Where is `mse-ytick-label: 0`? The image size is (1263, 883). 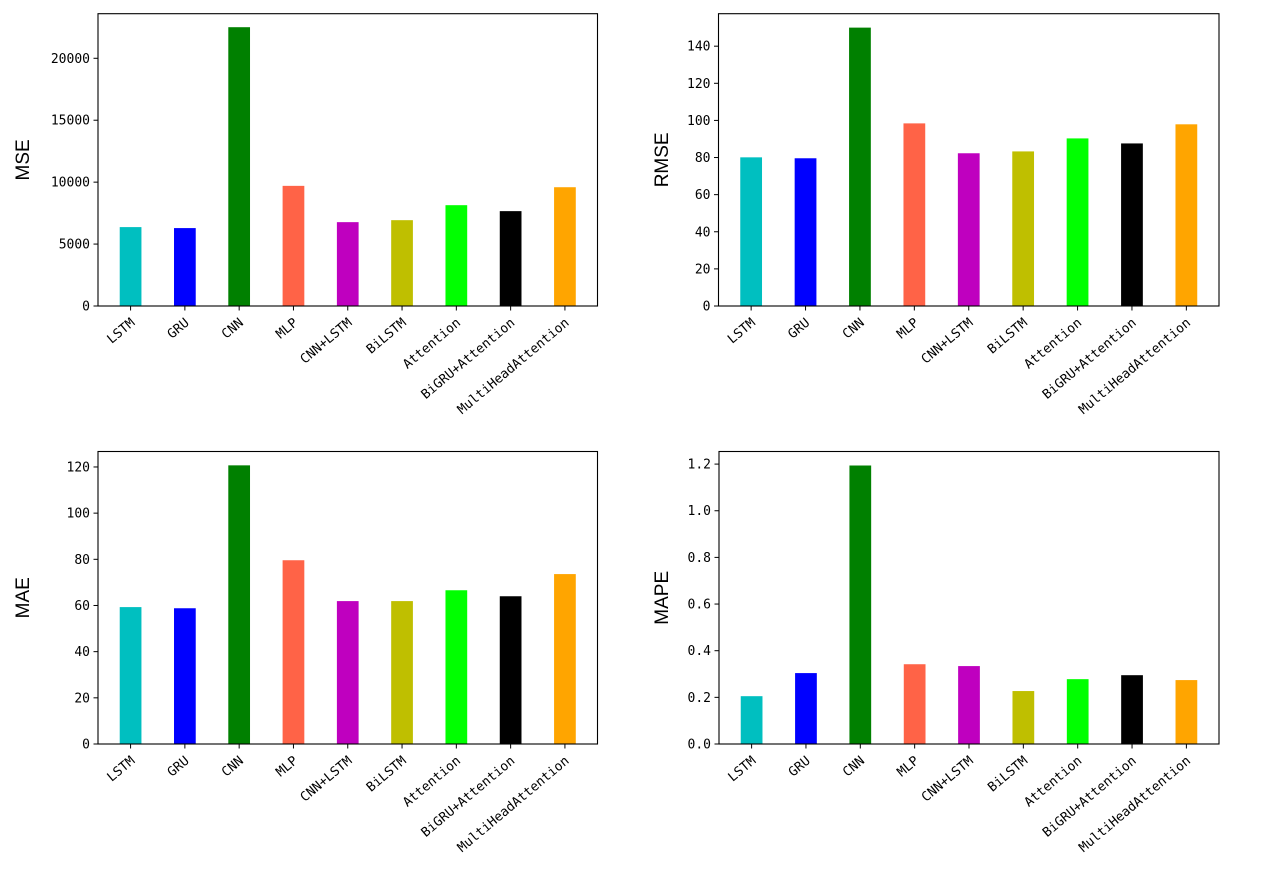
mse-ytick-label: 0 is located at coordinates (86, 307).